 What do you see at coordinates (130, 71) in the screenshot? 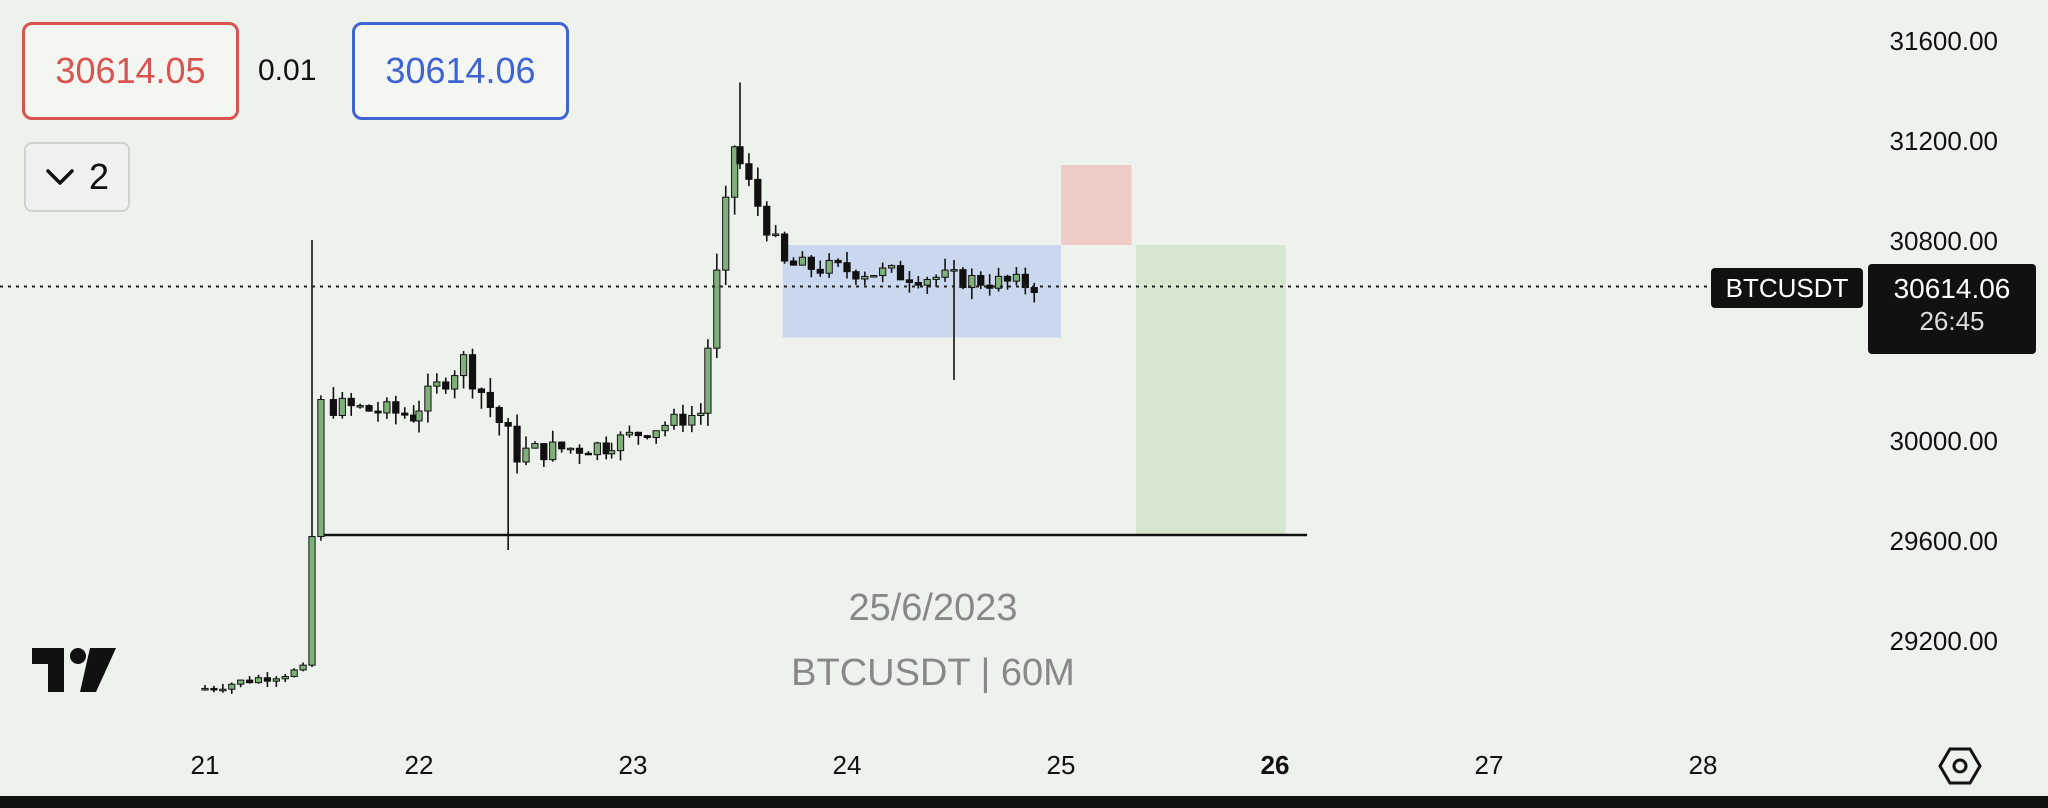
I see `sell-price-button: 30614.05` at bounding box center [130, 71].